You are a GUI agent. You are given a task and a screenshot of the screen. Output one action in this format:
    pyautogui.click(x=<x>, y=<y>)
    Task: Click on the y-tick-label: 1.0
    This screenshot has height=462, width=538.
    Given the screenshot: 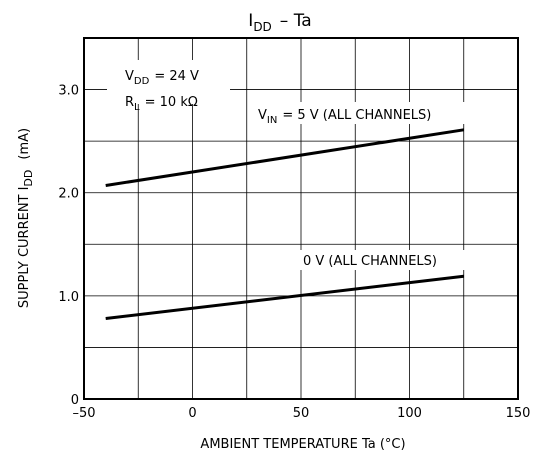 What is the action you would take?
    pyautogui.click(x=68, y=297)
    